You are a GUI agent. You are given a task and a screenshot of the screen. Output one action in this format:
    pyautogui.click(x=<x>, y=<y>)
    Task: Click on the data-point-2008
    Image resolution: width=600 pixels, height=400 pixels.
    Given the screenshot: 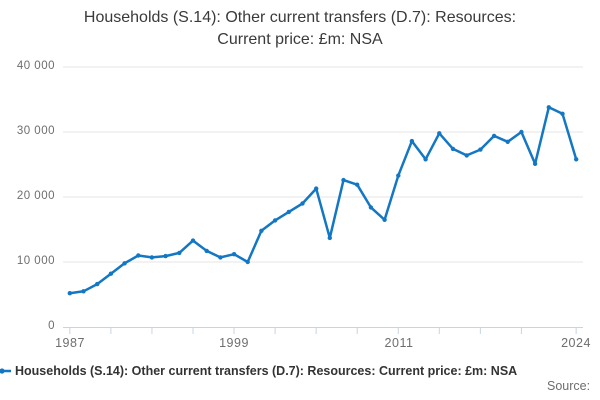 What is the action you would take?
    pyautogui.click(x=357, y=184)
    